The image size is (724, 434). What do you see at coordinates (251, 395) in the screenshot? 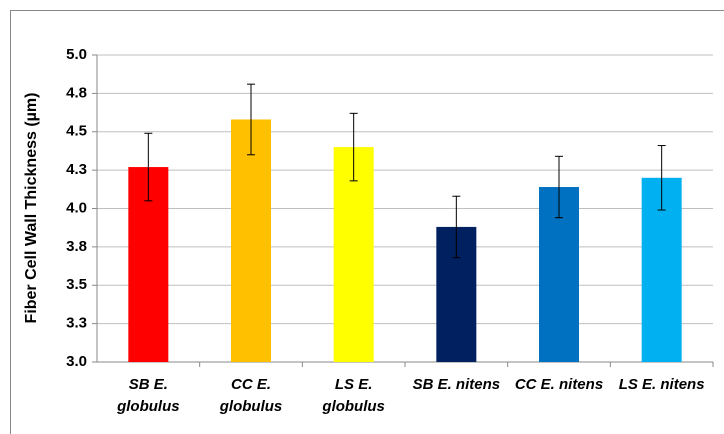
I see `x-tick-label: CC E. globulus` at bounding box center [251, 395].